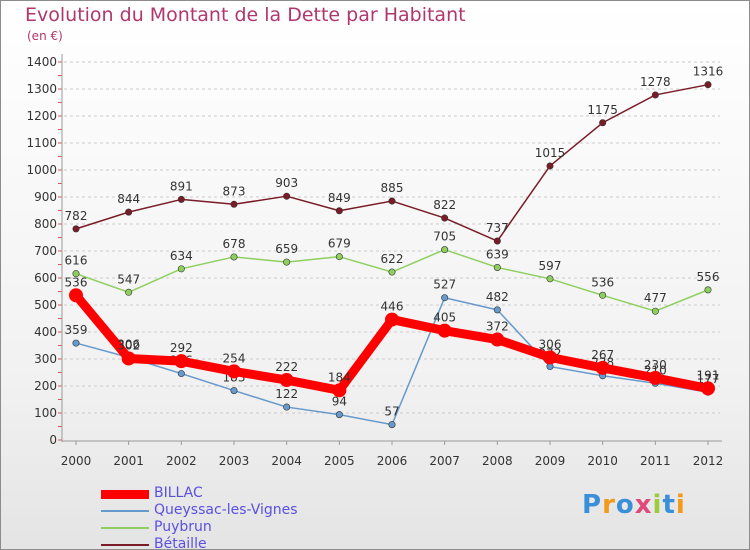 This screenshot has width=750, height=550. I want to click on data-label-puybrun: 477, so click(655, 298).